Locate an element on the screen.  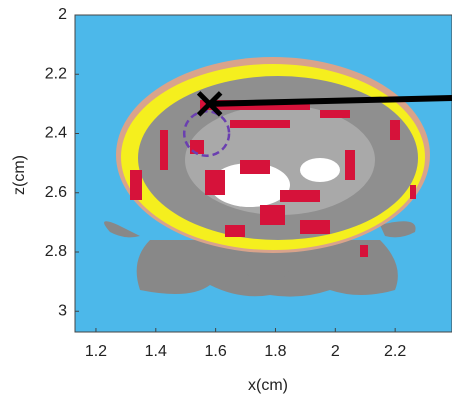
x-tick-label: 1.2 is located at coordinates (96, 351).